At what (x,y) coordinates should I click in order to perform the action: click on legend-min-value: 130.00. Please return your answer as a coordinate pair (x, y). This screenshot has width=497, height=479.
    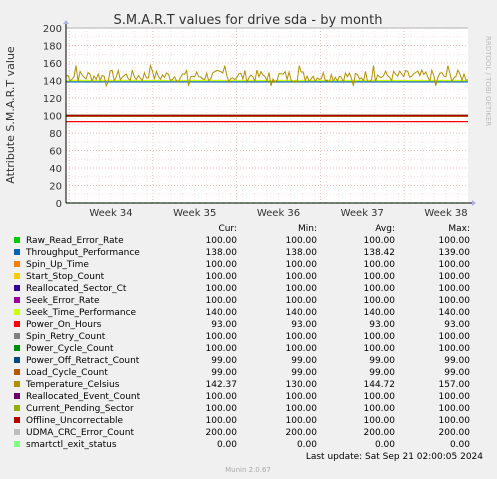
    Looking at the image, I should click on (302, 385).